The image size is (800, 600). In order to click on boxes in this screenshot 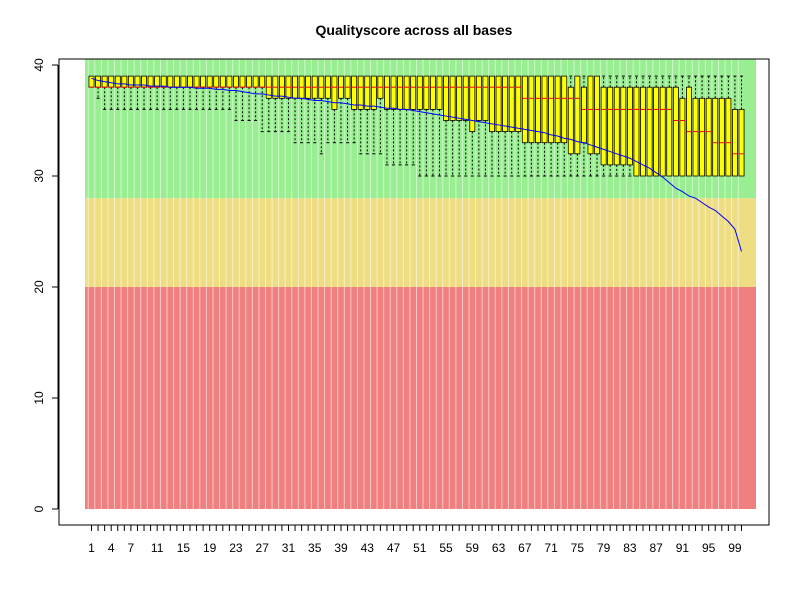, I will do `click(416, 126)`.